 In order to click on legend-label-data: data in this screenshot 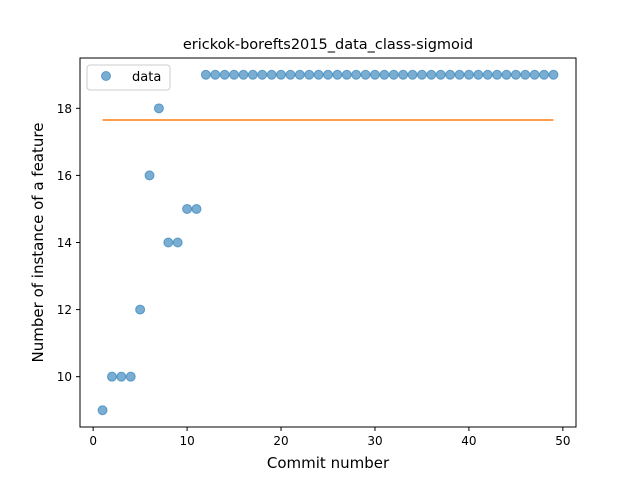, I will do `click(146, 77)`.